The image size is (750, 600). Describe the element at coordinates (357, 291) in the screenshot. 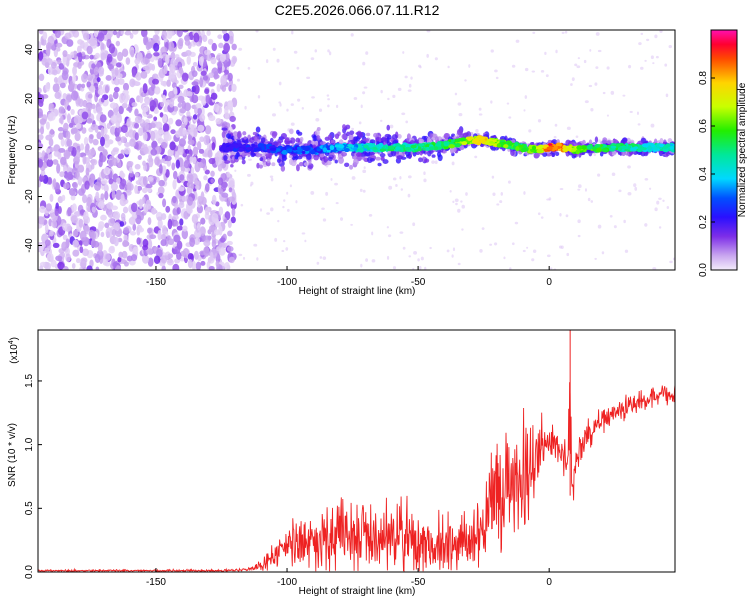

I see `spectrogram-x-label: Height of straight line (km)` at that location.